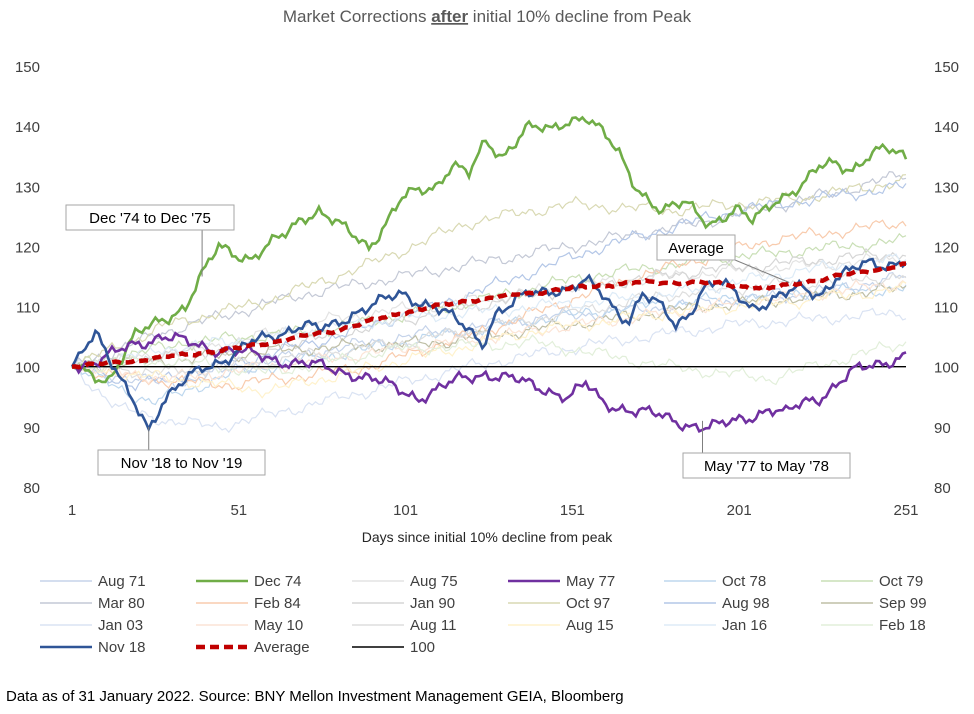 The width and height of the screenshot is (974, 714). What do you see at coordinates (874, 603) in the screenshot?
I see `legend-item: Sep 99` at bounding box center [874, 603].